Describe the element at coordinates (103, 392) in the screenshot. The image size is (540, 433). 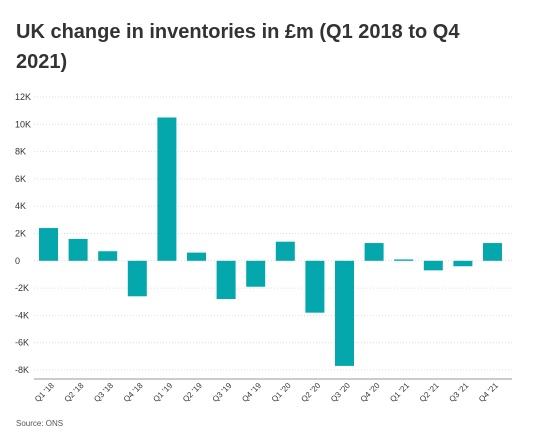
I see `x-tick-label: Q3 '18` at that location.